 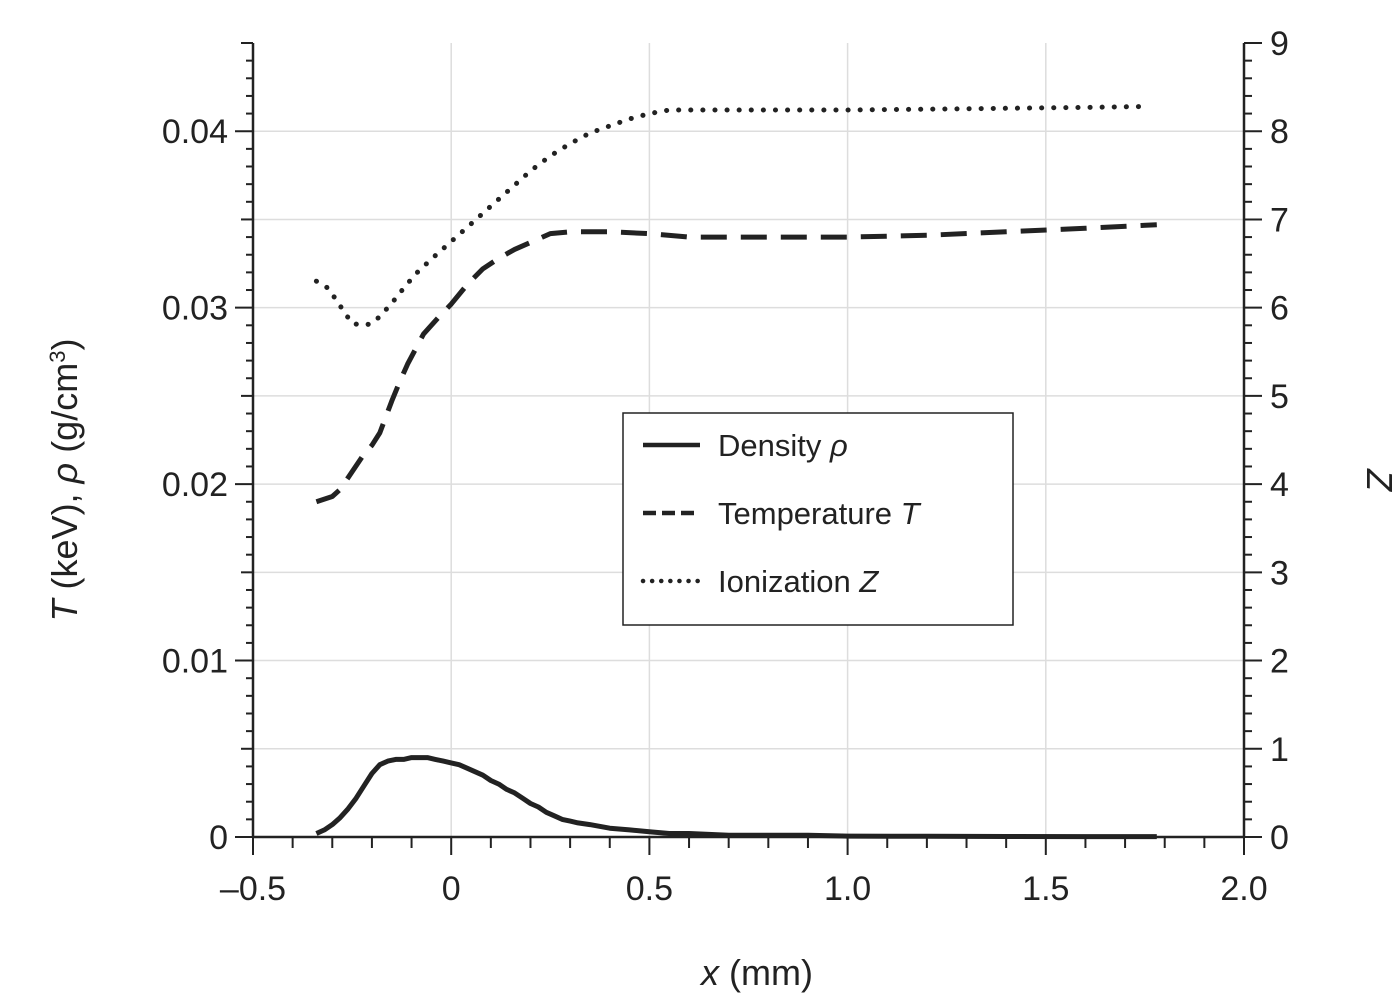 I want to click on y-axis-left-title: T (keV), ρ (g/cm3), so click(x=64, y=480).